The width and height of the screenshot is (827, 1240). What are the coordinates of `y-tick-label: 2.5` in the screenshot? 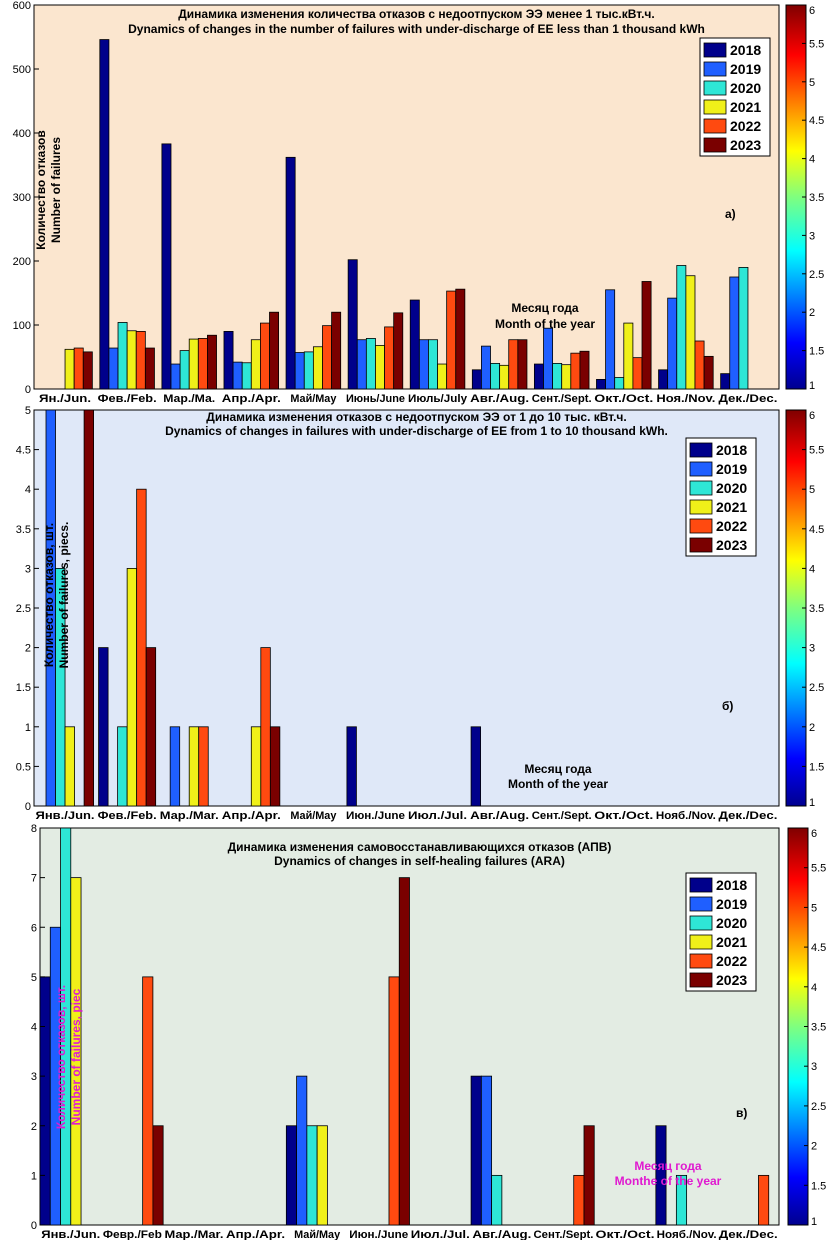 It's located at (23, 609).